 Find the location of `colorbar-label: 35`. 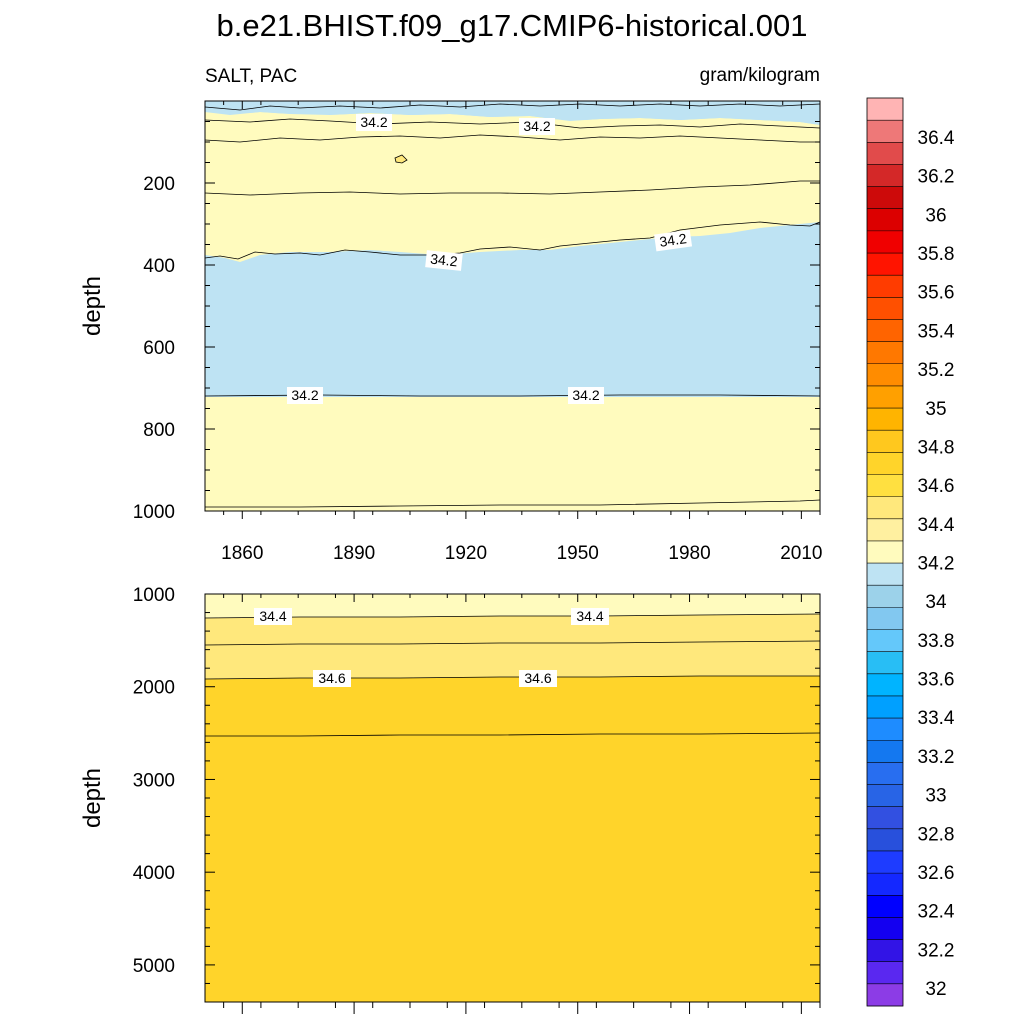

colorbar-label: 35 is located at coordinates (935, 409).